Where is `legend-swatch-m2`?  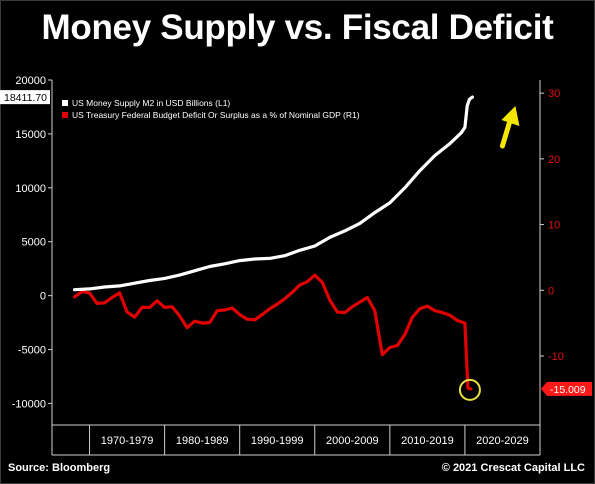
legend-swatch-m2 is located at coordinates (65, 103).